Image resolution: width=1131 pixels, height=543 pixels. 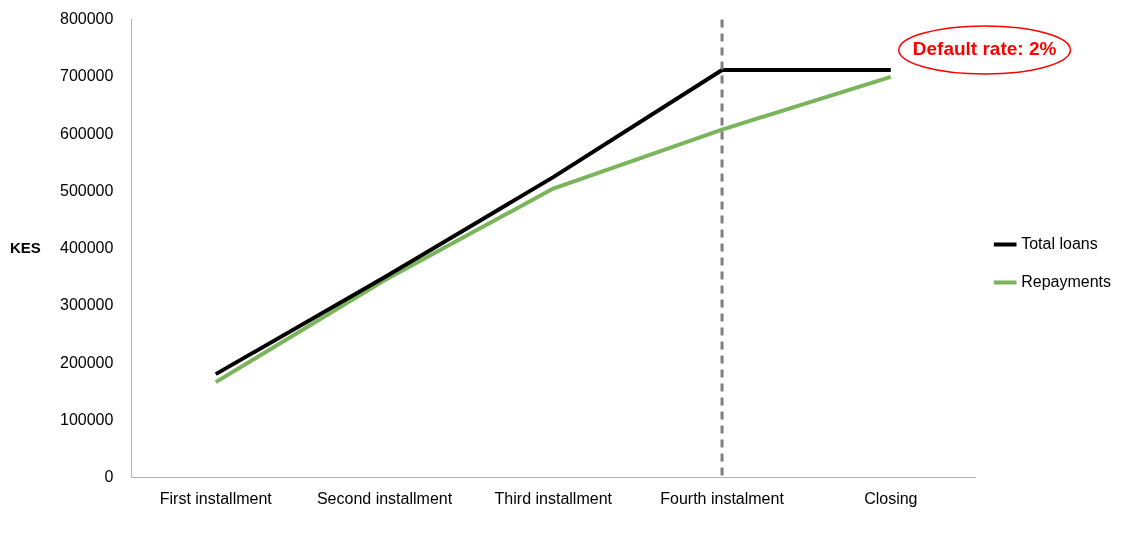 What do you see at coordinates (87, 248) in the screenshot?
I see `y-tick-label: 400000` at bounding box center [87, 248].